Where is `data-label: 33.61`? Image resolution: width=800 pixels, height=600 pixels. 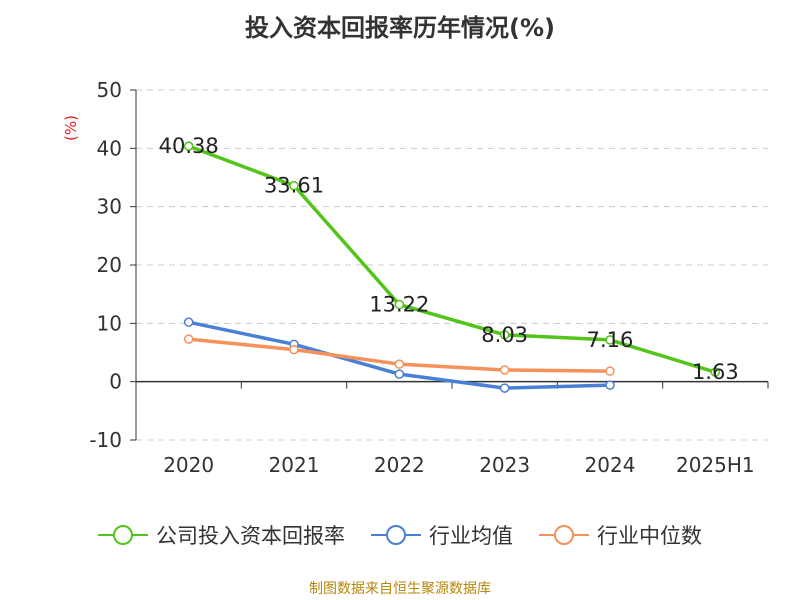 data-label: 33.61 is located at coordinates (294, 186).